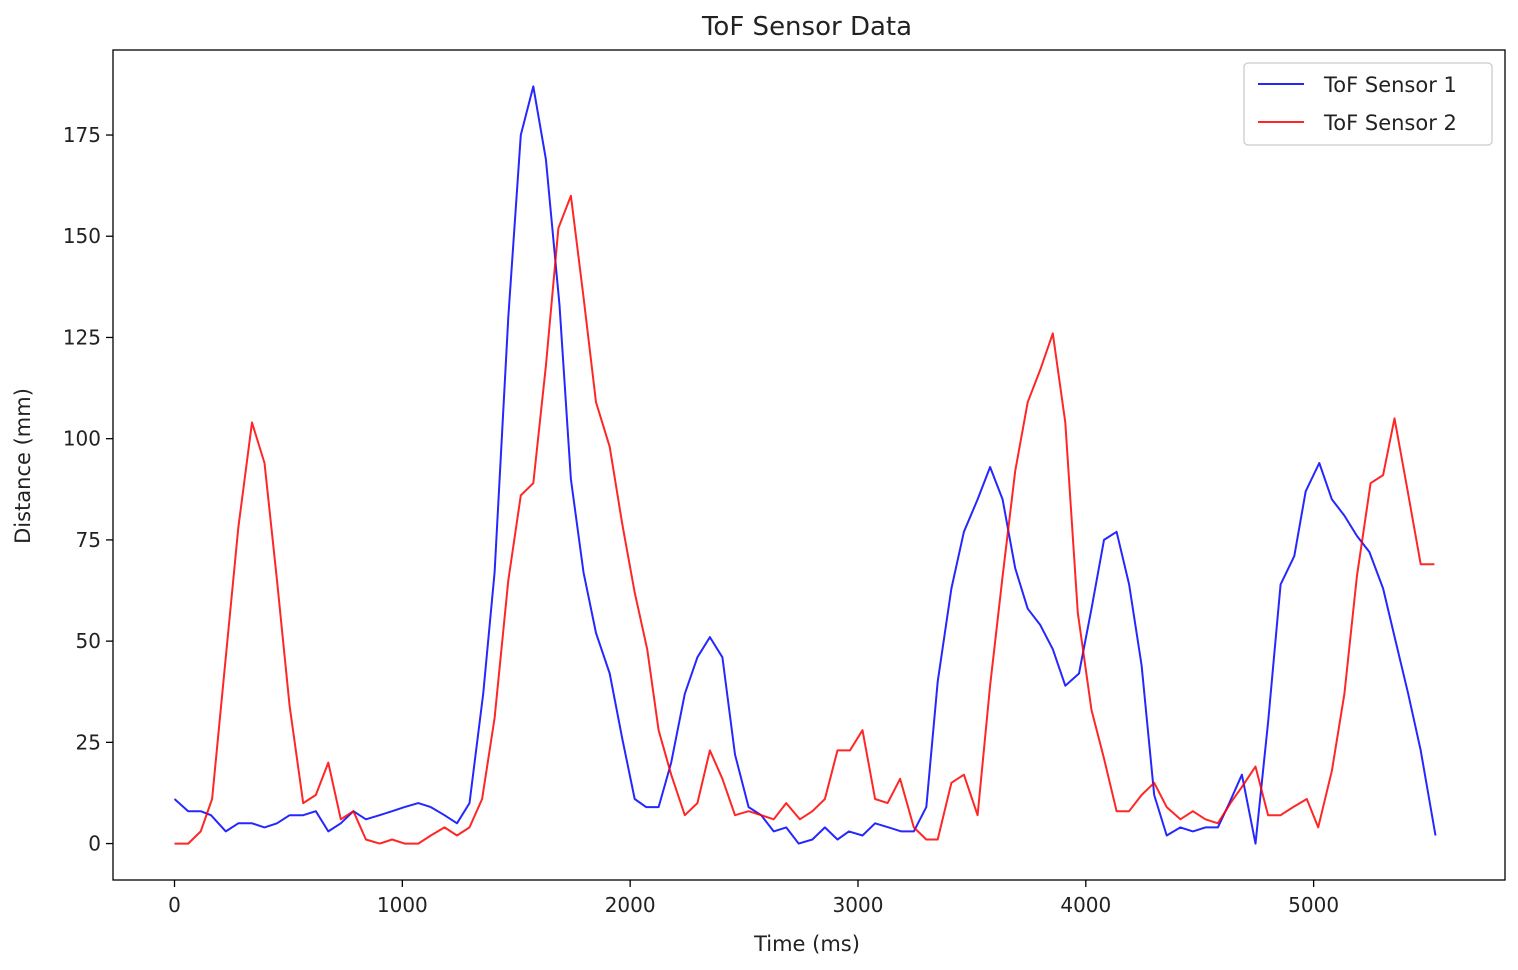  Describe the element at coordinates (82, 439) in the screenshot. I see `y-tick-label: 100` at that location.